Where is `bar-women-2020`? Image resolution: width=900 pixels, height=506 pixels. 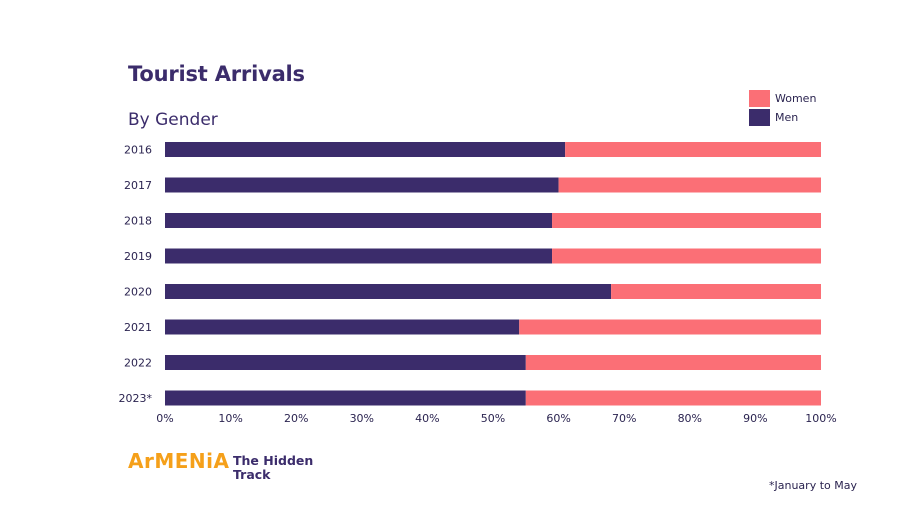
bar-women-2020 is located at coordinates (716, 291).